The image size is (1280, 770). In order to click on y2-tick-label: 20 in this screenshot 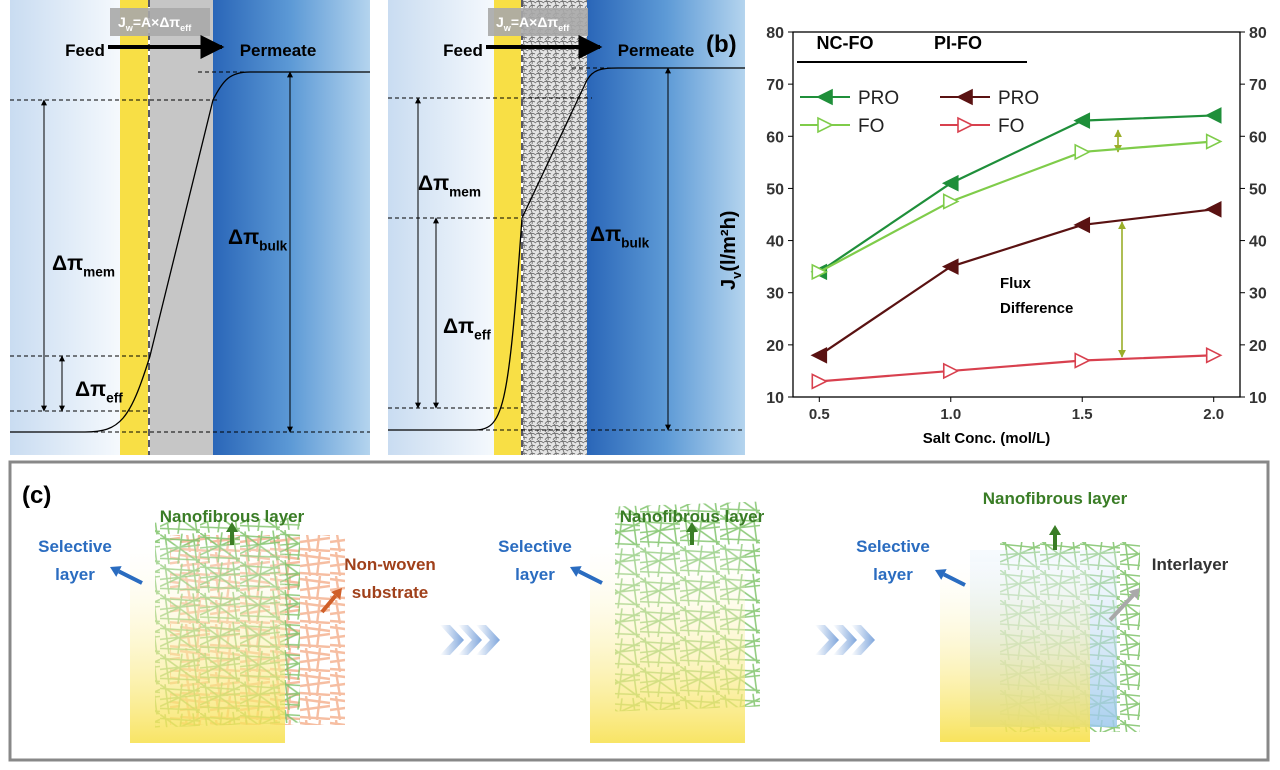, I will do `click(1258, 346)`.